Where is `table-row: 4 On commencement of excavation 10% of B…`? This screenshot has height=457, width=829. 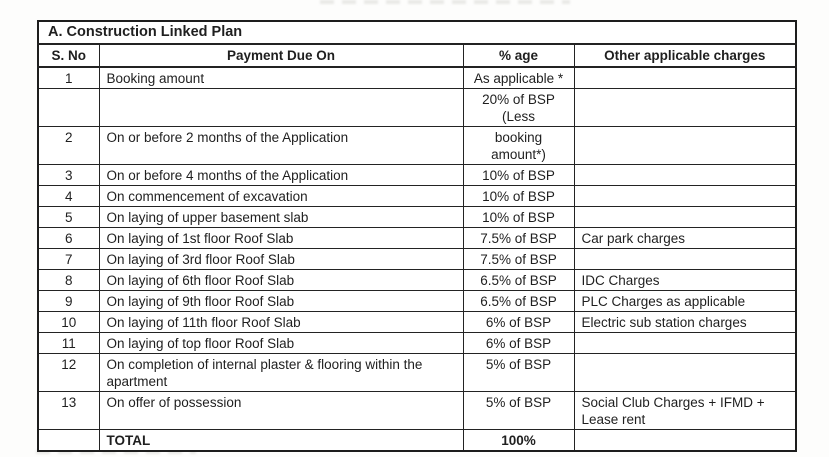 table-row: 4 On commencement of excavation 10% of B… is located at coordinates (417, 196).